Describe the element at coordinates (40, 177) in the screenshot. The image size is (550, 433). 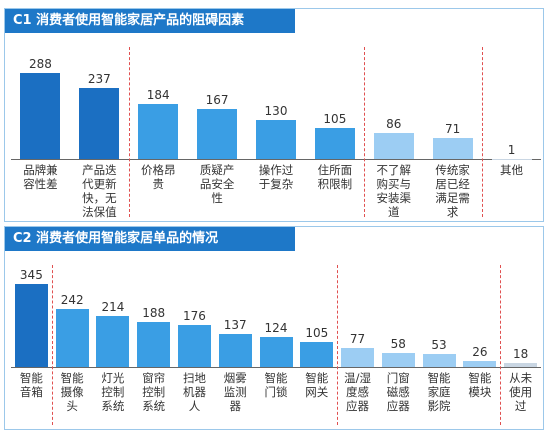
I see `category-label: 品牌兼容性差` at that location.